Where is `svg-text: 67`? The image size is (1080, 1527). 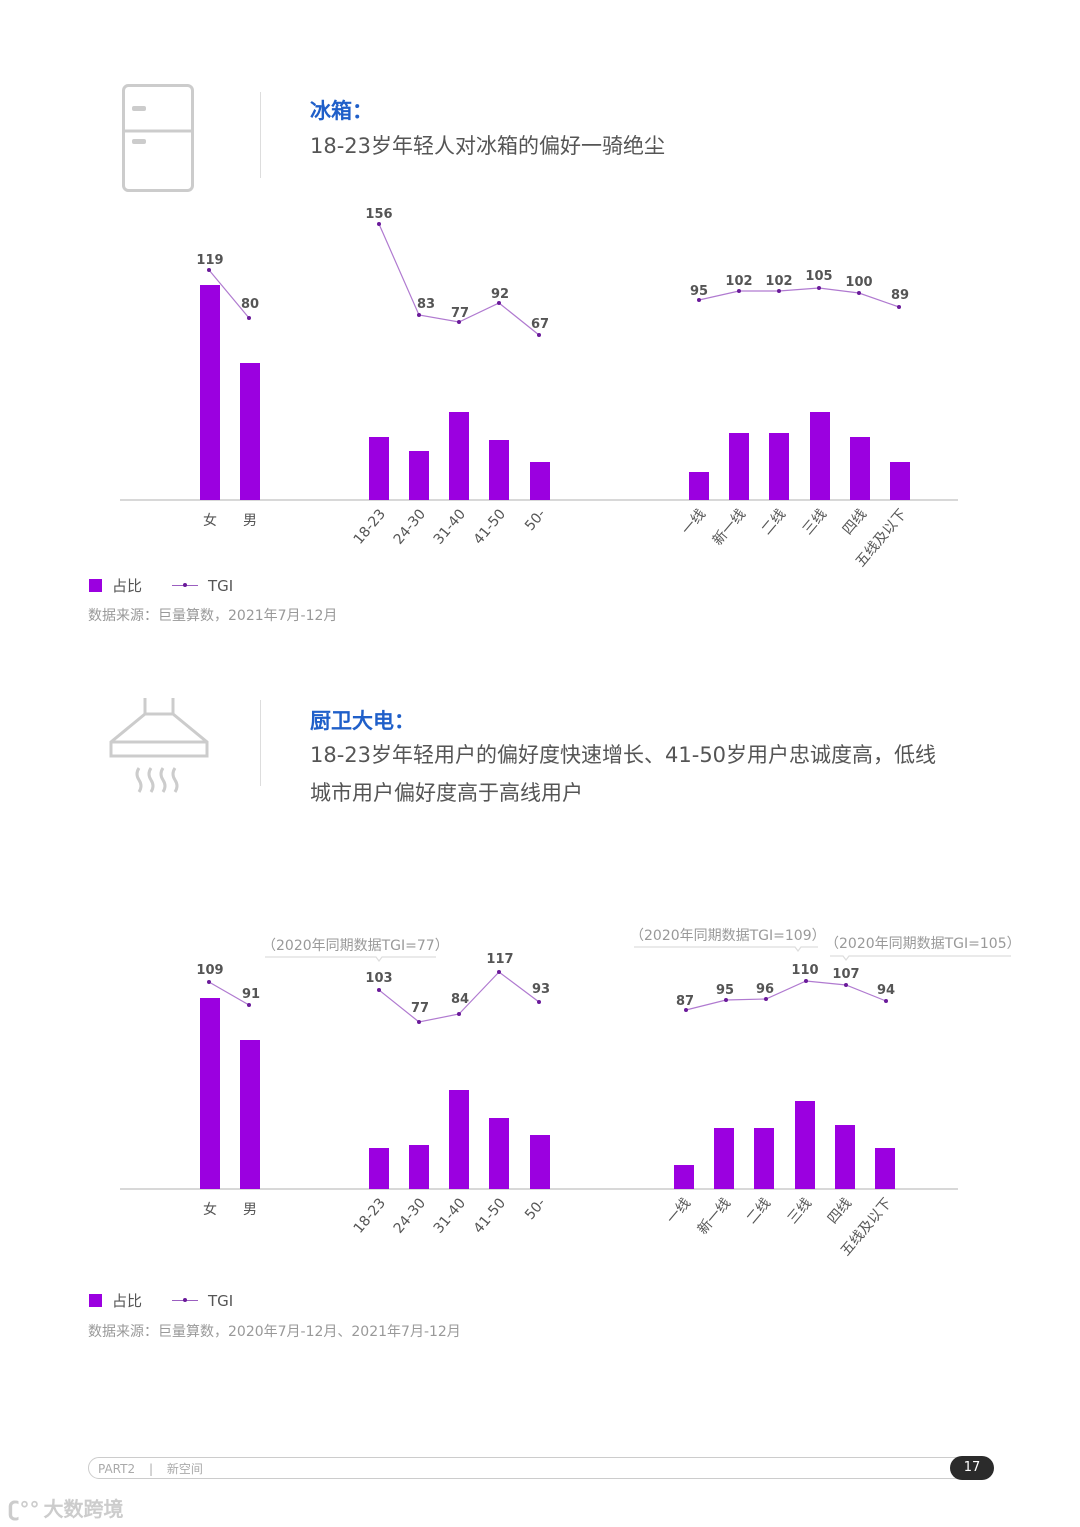
svg-text: 67 is located at coordinates (540, 324).